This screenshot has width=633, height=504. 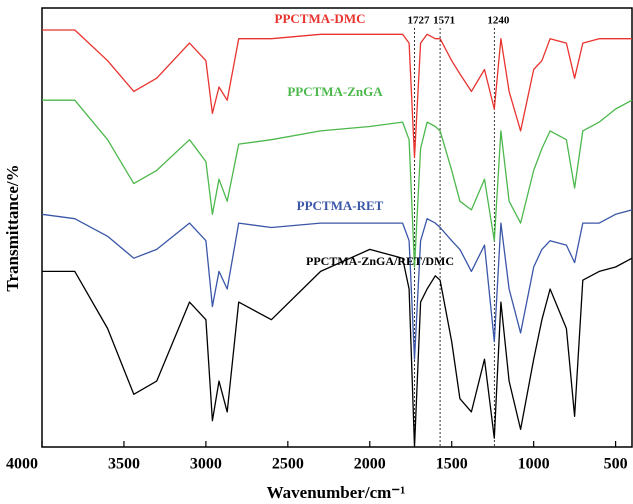 What do you see at coordinates (340, 205) in the screenshot?
I see `series-label: PPCTMA-RET` at bounding box center [340, 205].